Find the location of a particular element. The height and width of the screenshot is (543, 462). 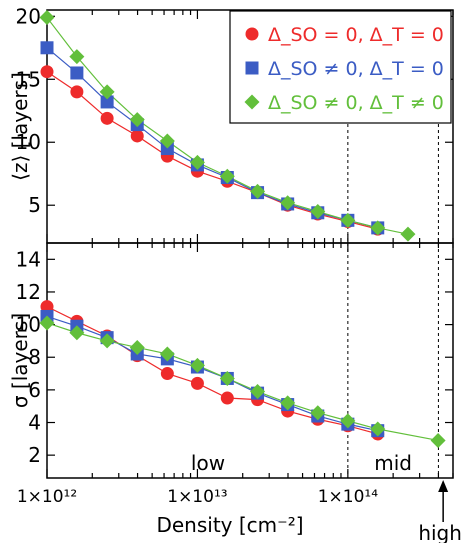

xtick-label: 1×10¹⁴ is located at coordinates (348, 497).